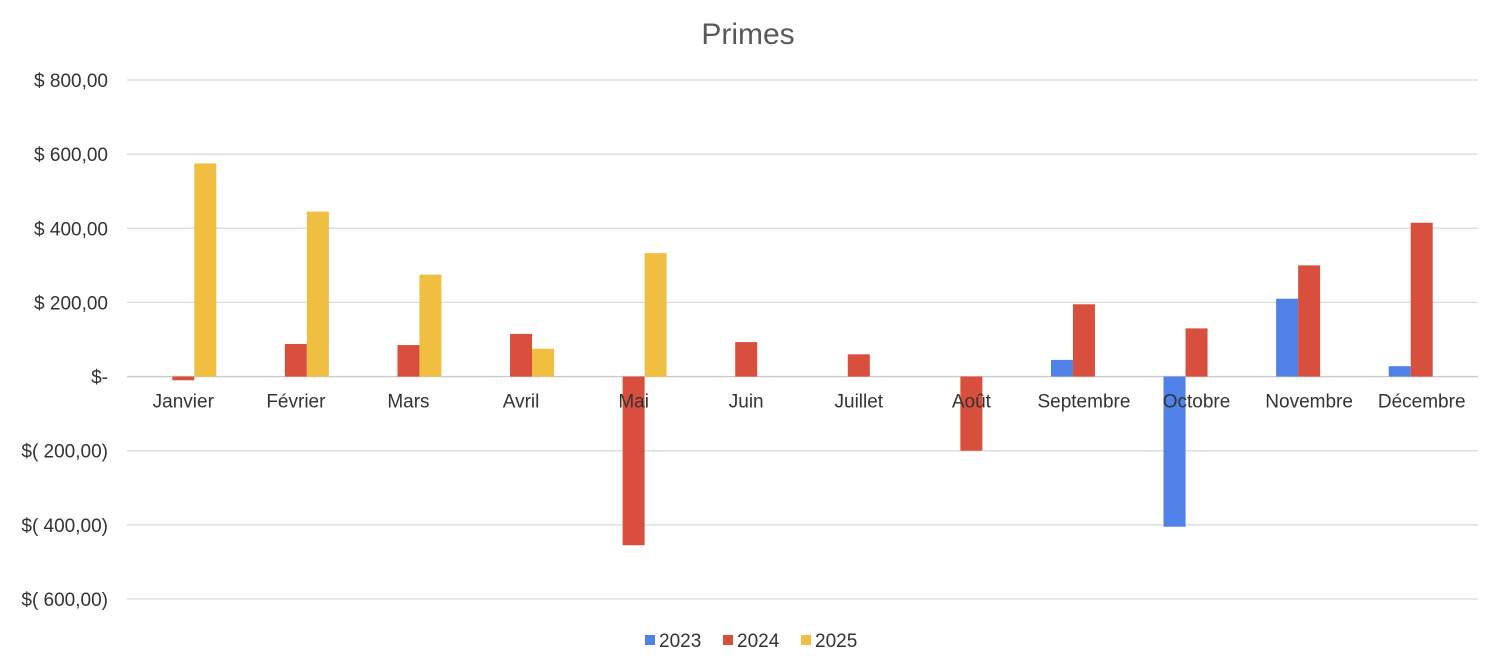  Describe the element at coordinates (836, 641) in the screenshot. I see `legend-label: 2025` at that location.